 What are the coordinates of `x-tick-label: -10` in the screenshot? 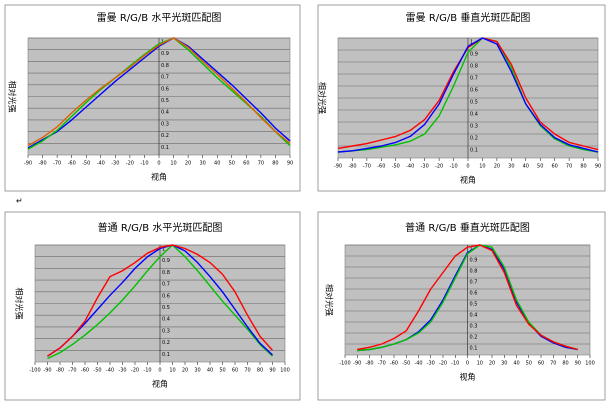 It's located at (144, 164).